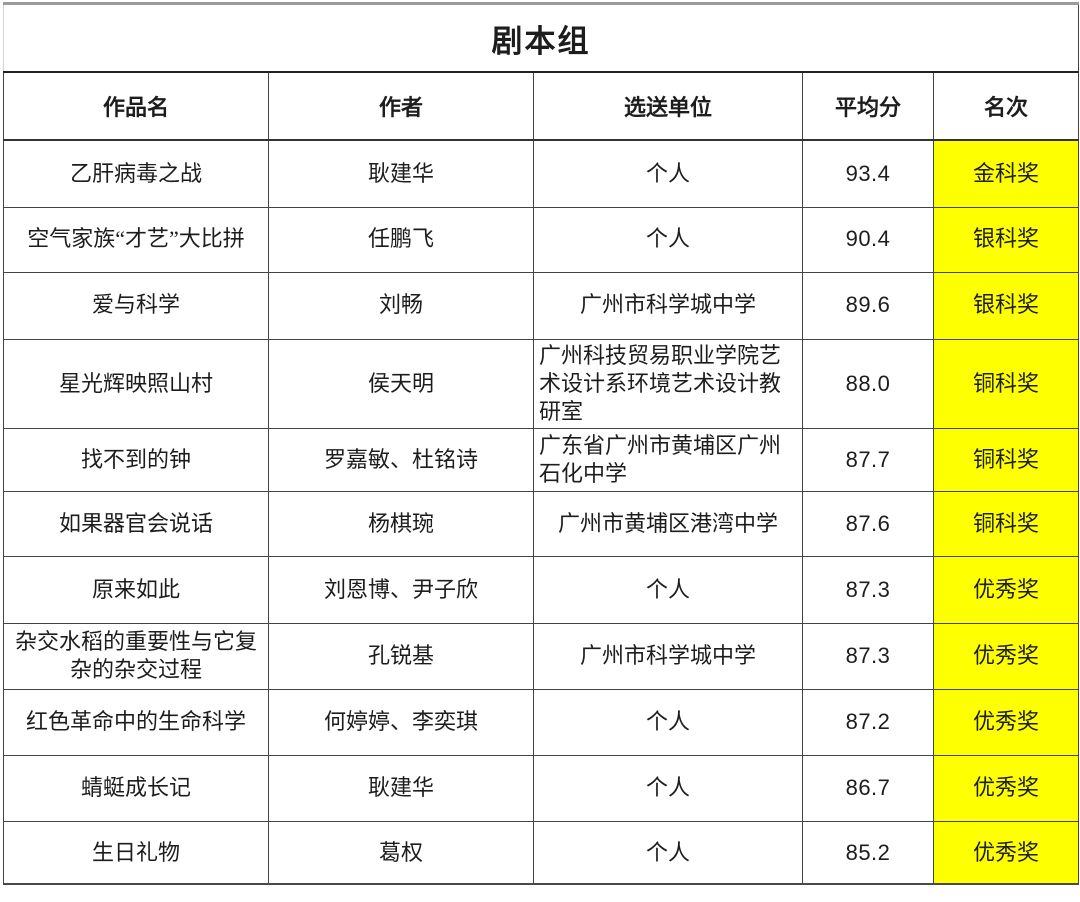 The image size is (1080, 902). I want to click on author-cell: 孔锐基, so click(401, 656).